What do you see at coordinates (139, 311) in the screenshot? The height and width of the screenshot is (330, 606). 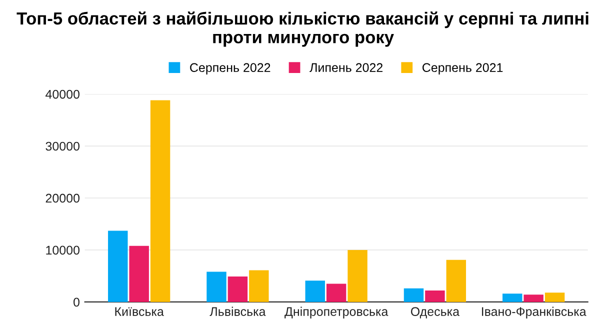 I see `x-tick-label: Київська` at bounding box center [139, 311].